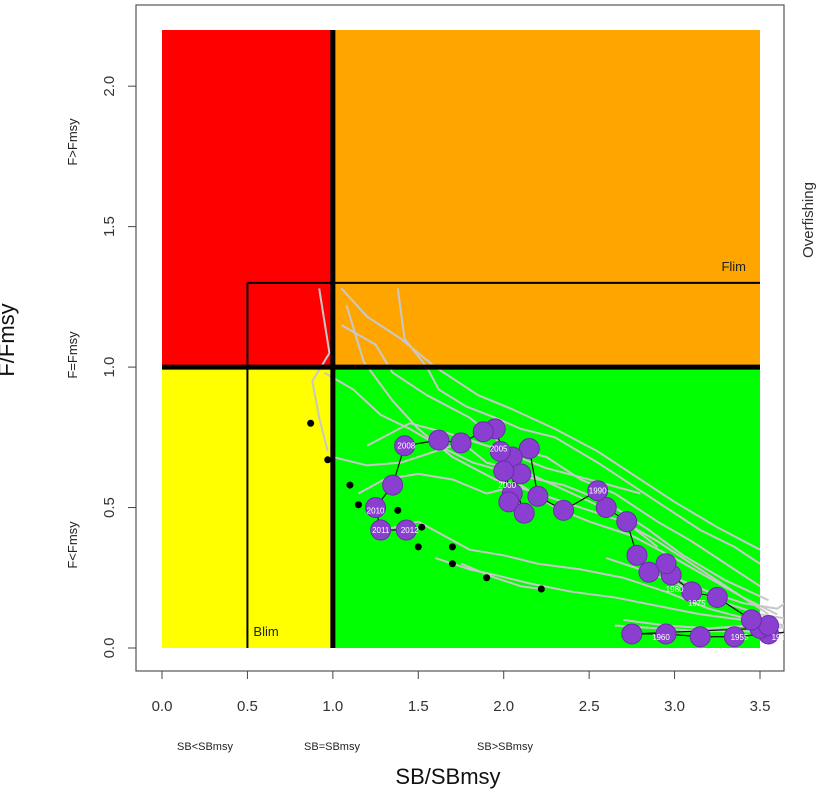 This screenshot has width=819, height=792. Describe the element at coordinates (265, 631) in the screenshot. I see `blim-label: Blim` at that location.